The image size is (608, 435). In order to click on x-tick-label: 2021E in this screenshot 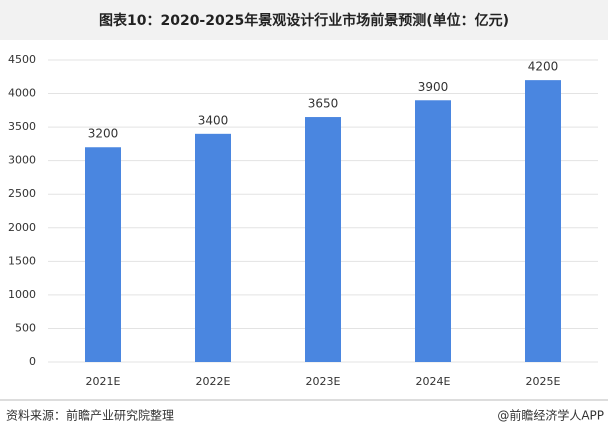, I will do `click(103, 381)`.